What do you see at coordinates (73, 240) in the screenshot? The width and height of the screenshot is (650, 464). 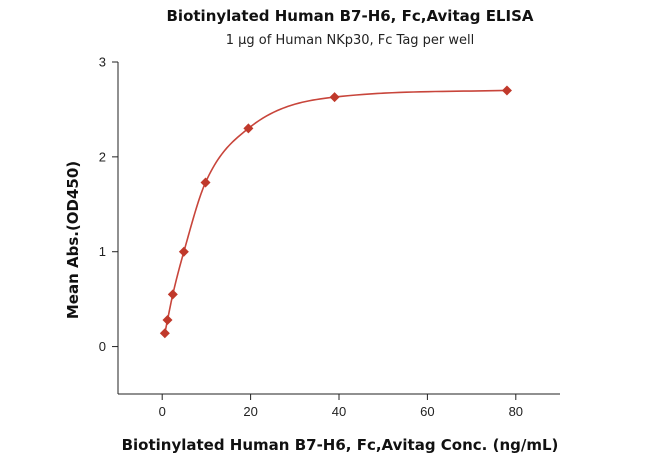 I see `y-axis-title: Mean Abs.(OD450)` at bounding box center [73, 240].